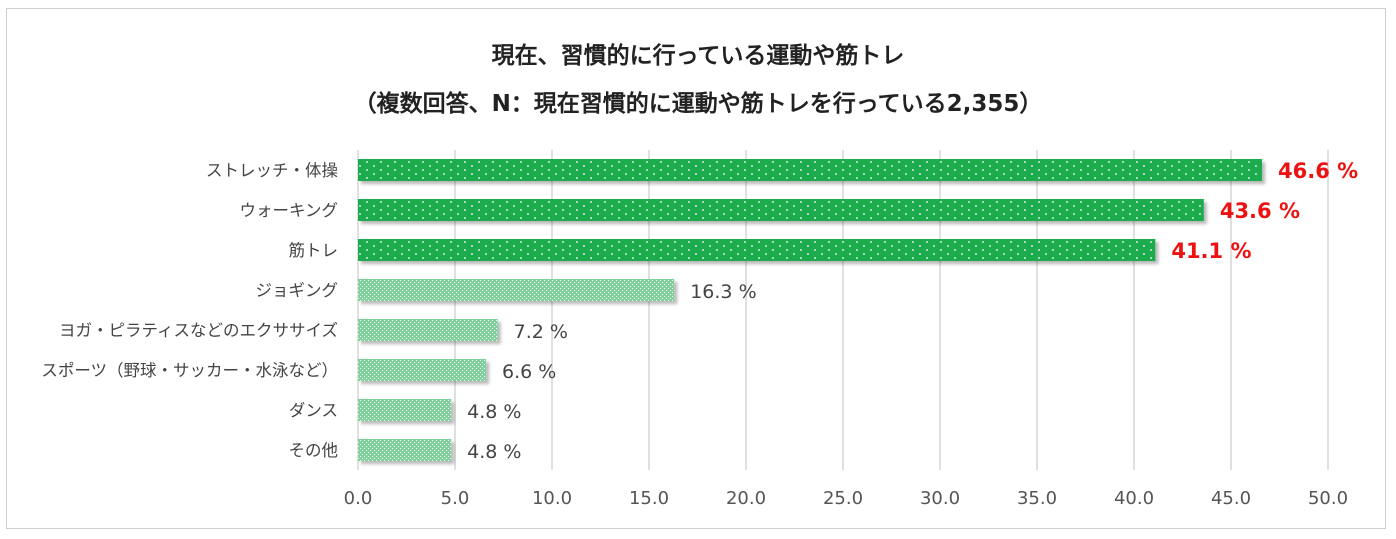 The height and width of the screenshot is (539, 1396). I want to click on x-tick-label: 20.0, so click(746, 498).